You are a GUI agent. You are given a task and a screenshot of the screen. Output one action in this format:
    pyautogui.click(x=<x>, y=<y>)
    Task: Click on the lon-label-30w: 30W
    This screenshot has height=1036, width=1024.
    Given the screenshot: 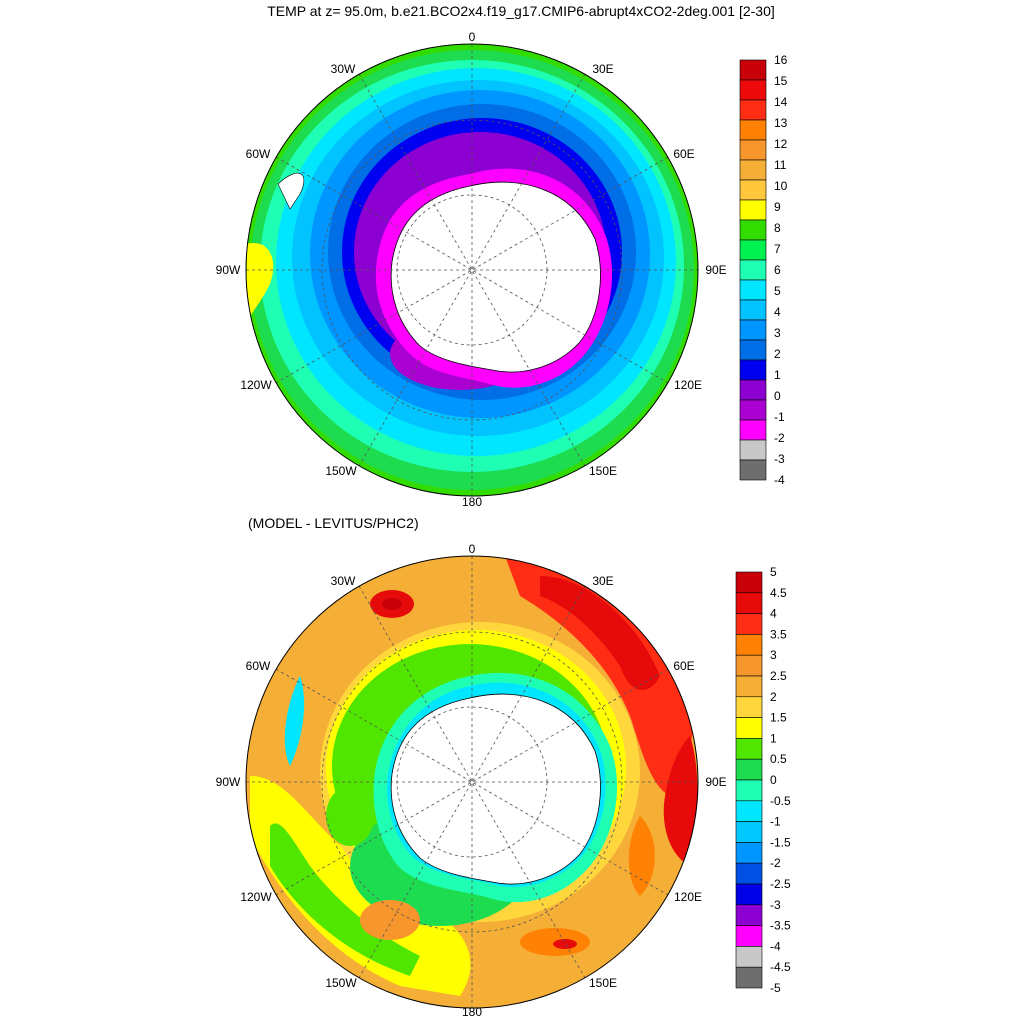 What is the action you would take?
    pyautogui.click(x=343, y=581)
    